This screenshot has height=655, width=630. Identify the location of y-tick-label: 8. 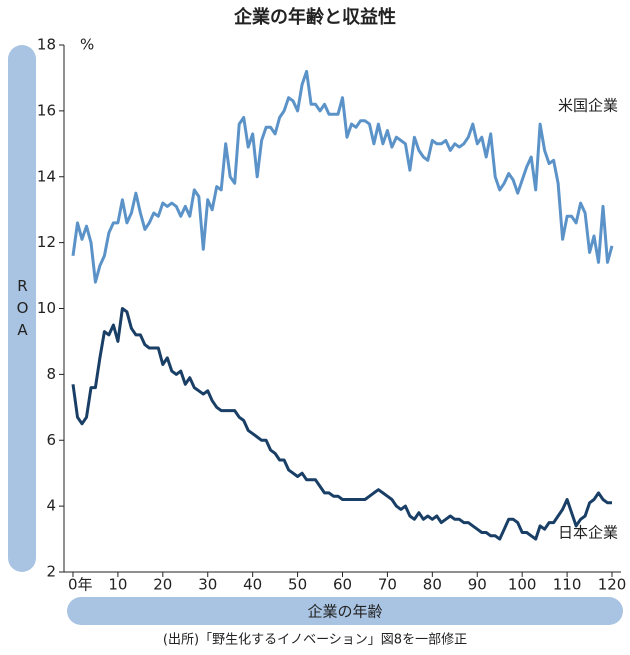
(51, 374).